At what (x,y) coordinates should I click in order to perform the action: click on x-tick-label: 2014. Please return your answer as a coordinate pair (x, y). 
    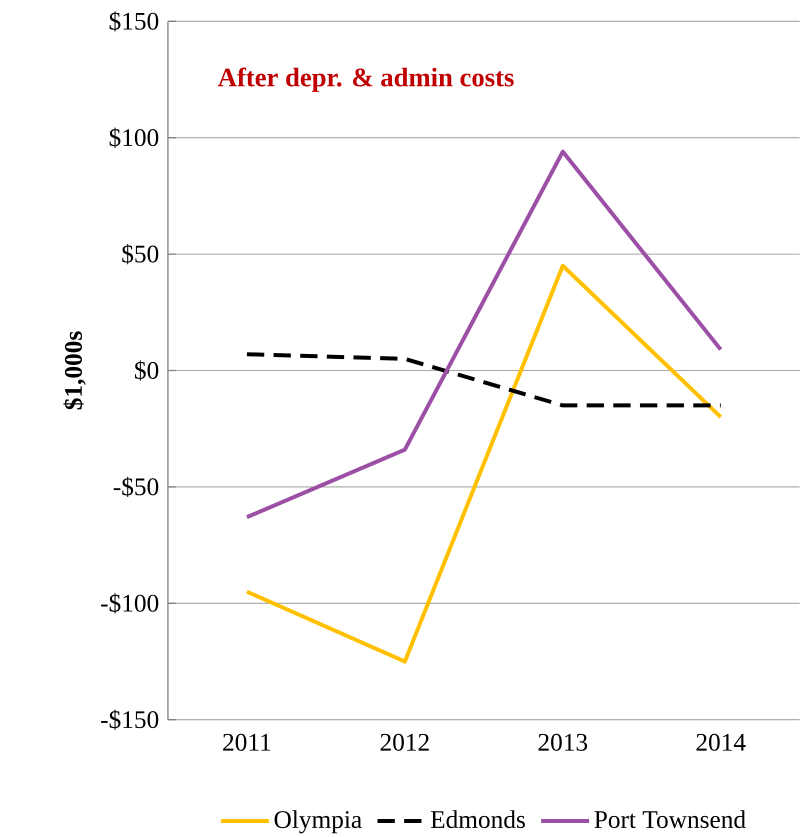
    Looking at the image, I should click on (721, 742).